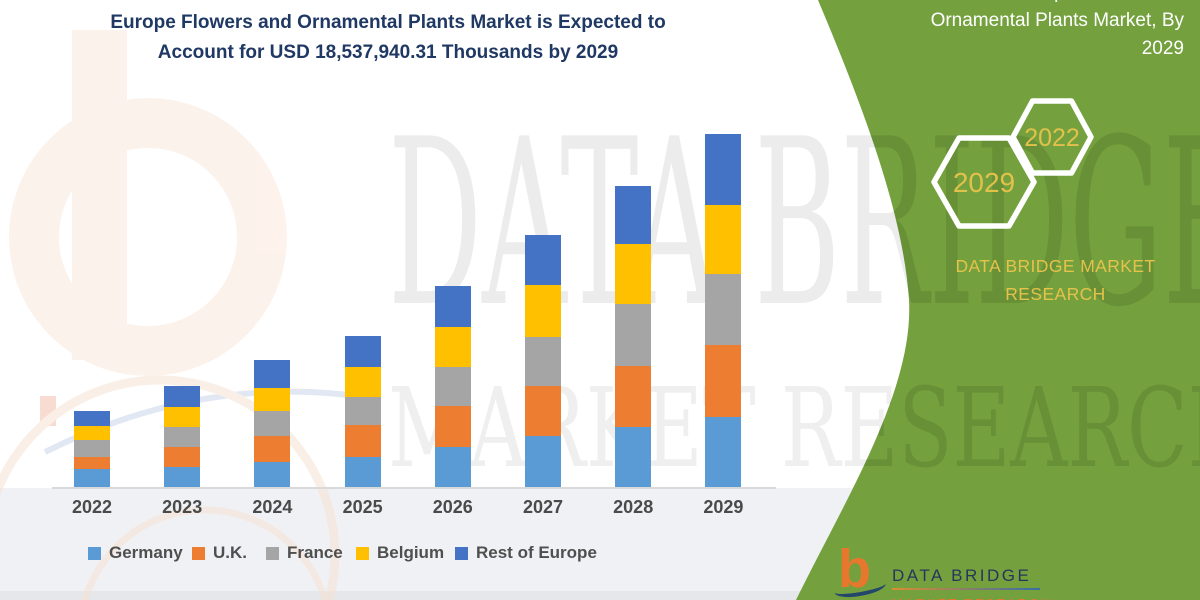 This screenshot has width=1200, height=600. Describe the element at coordinates (92, 507) in the screenshot. I see `x-axis-label-2022: 2022` at that location.